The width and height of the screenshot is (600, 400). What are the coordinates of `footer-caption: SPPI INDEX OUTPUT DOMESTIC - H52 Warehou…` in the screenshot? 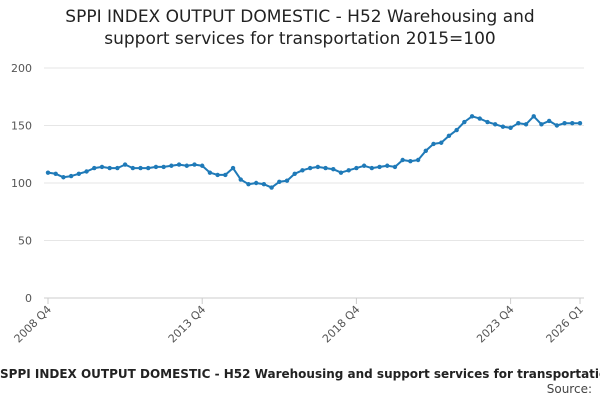 It's located at (300, 375).